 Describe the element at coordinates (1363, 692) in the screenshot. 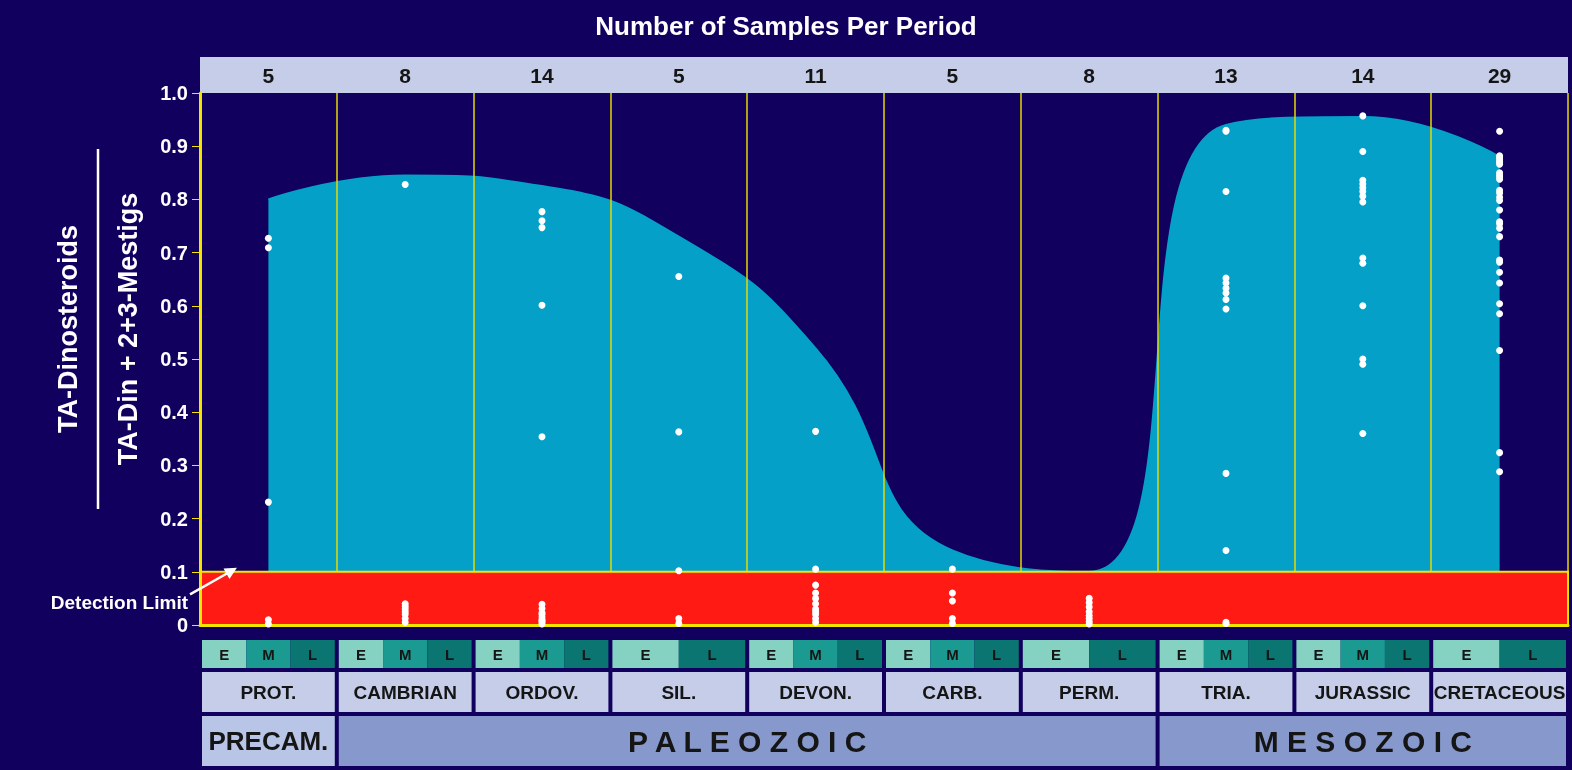

I see `x-tick-label: JURASSIC` at that location.